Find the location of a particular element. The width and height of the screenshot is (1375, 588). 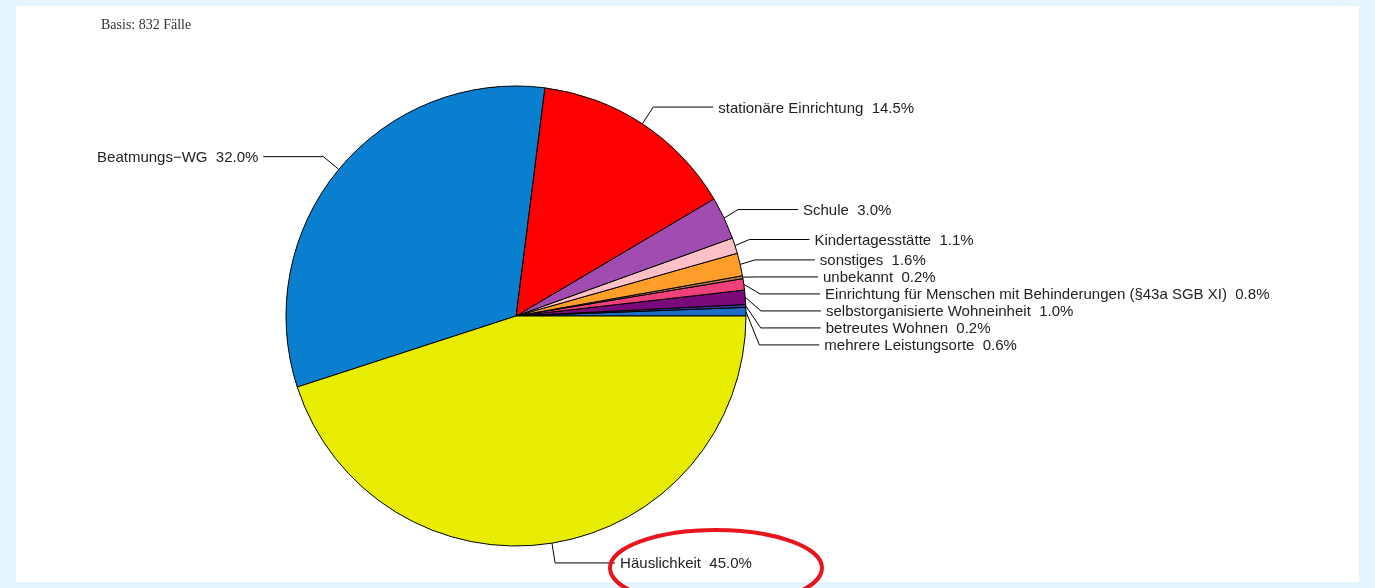

slice-label: Beatmungs−WG 32.0% is located at coordinates (178, 157).